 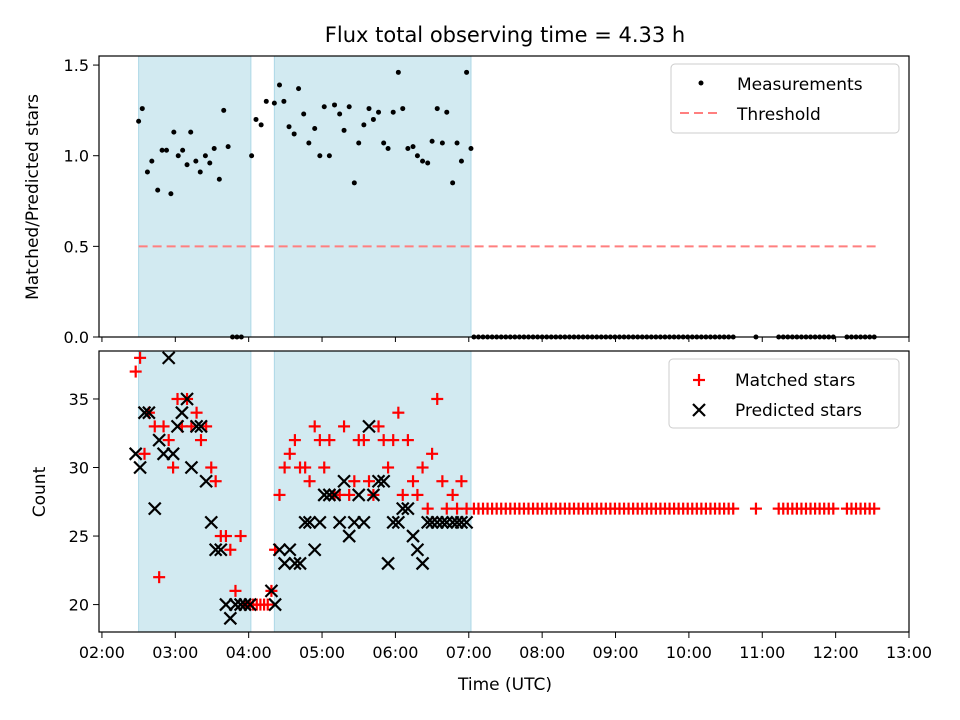 I want to click on count-y-axis-label: Count, so click(x=40, y=491).